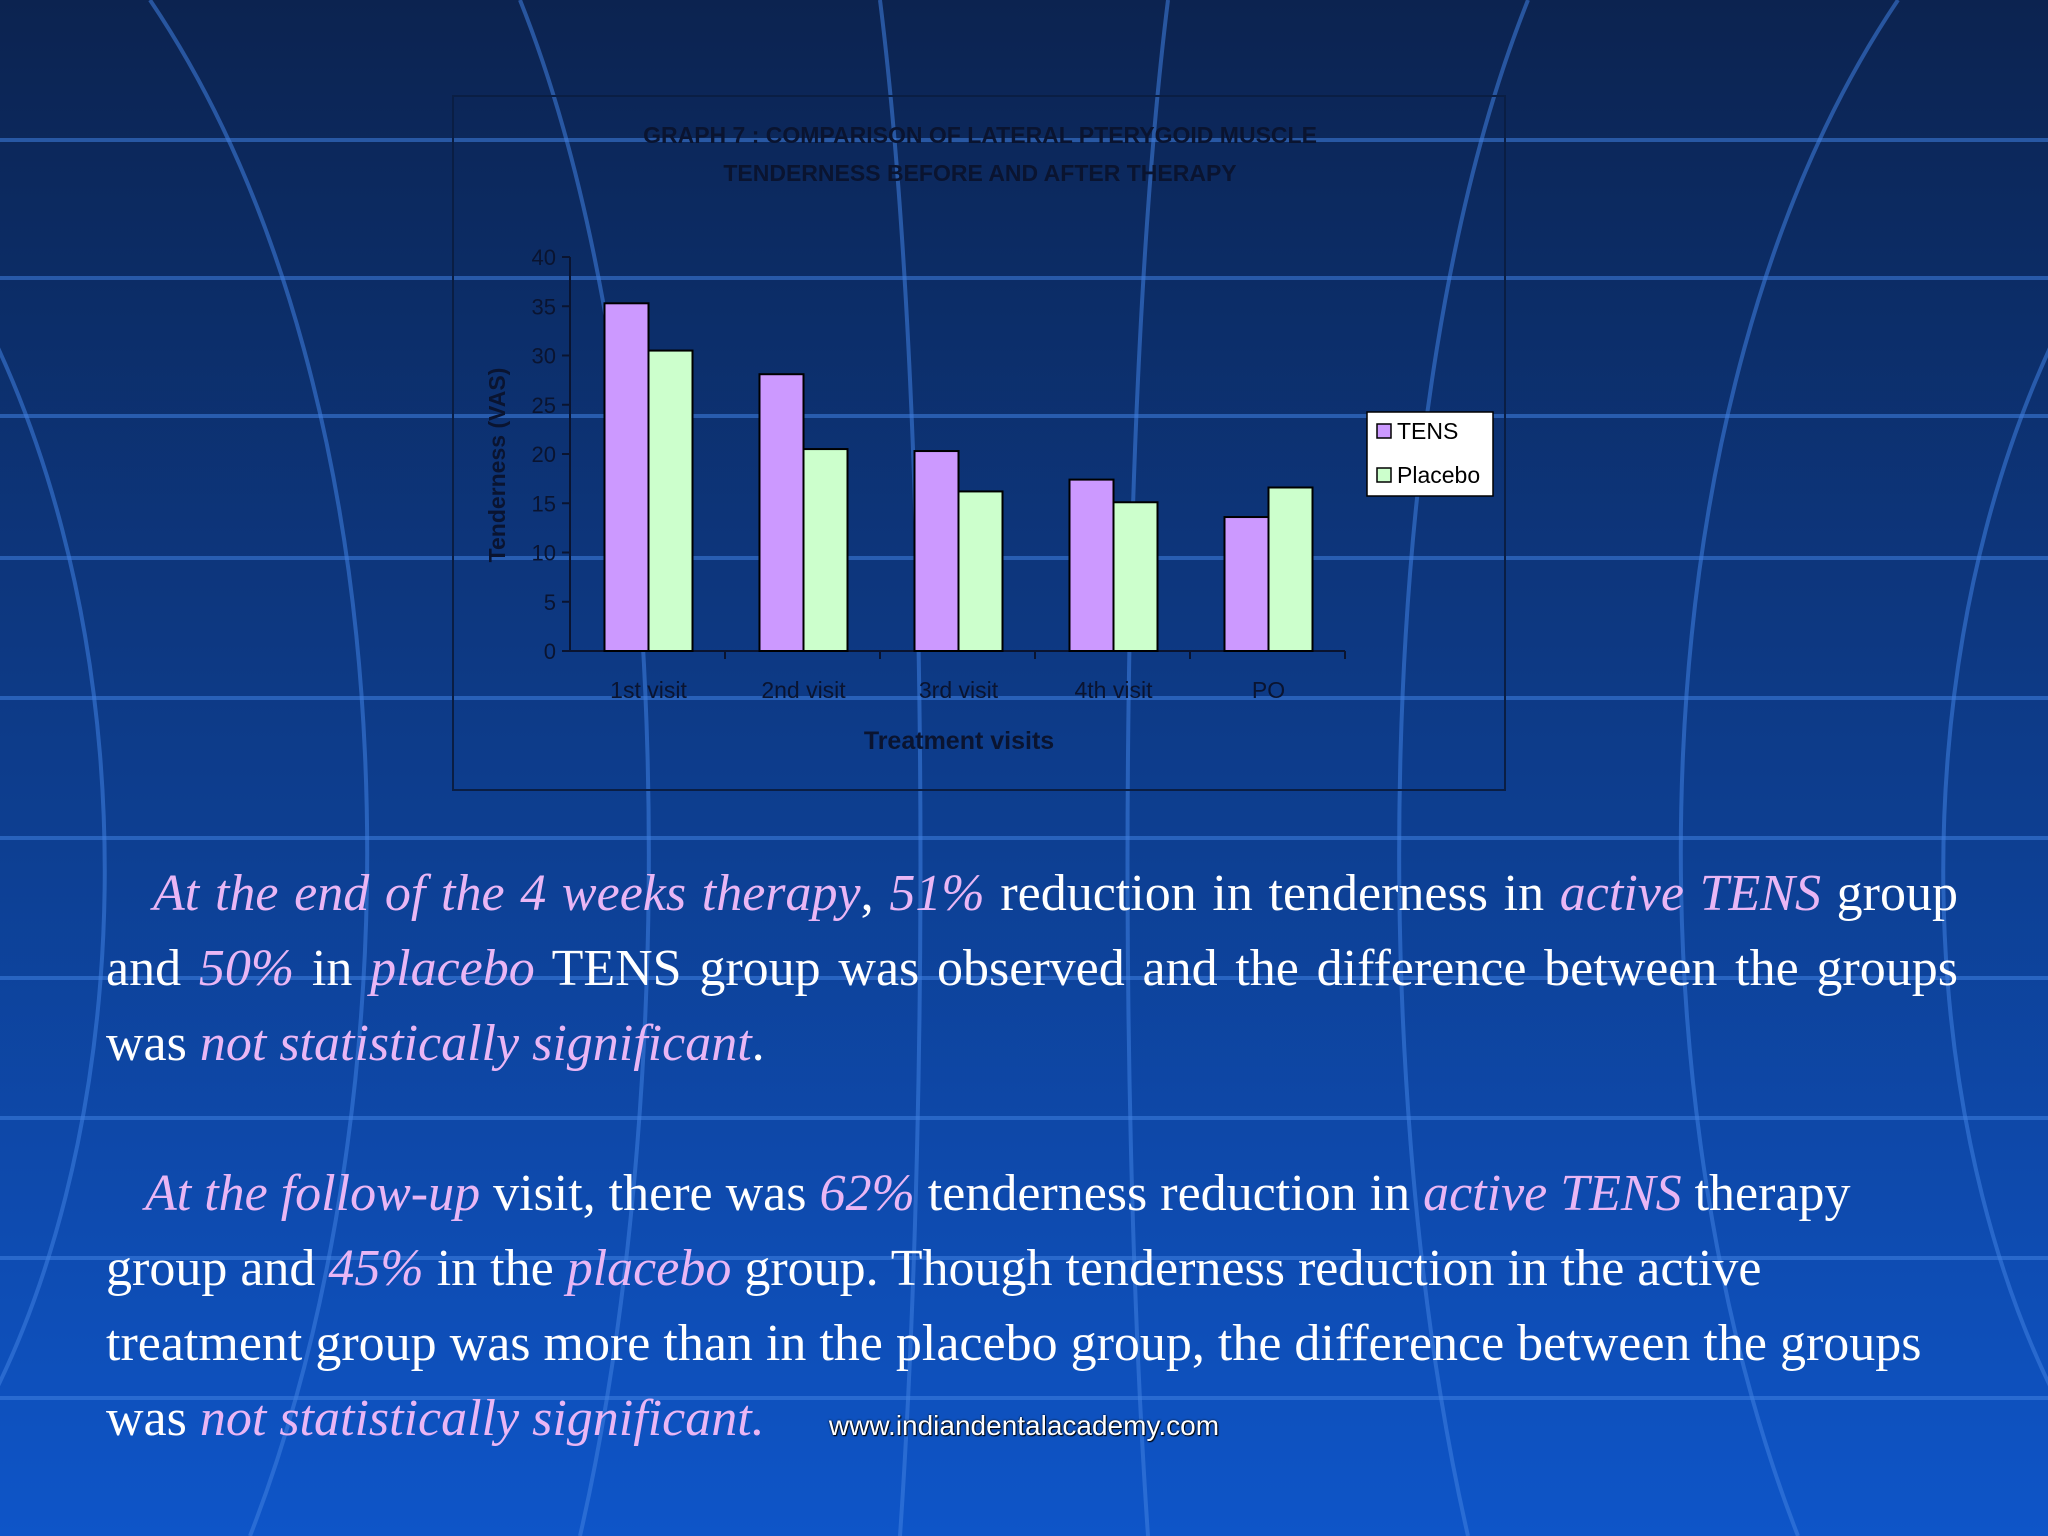 This screenshot has height=1536, width=2048. What do you see at coordinates (1427, 431) in the screenshot?
I see `legend-label-tens: TENS` at bounding box center [1427, 431].